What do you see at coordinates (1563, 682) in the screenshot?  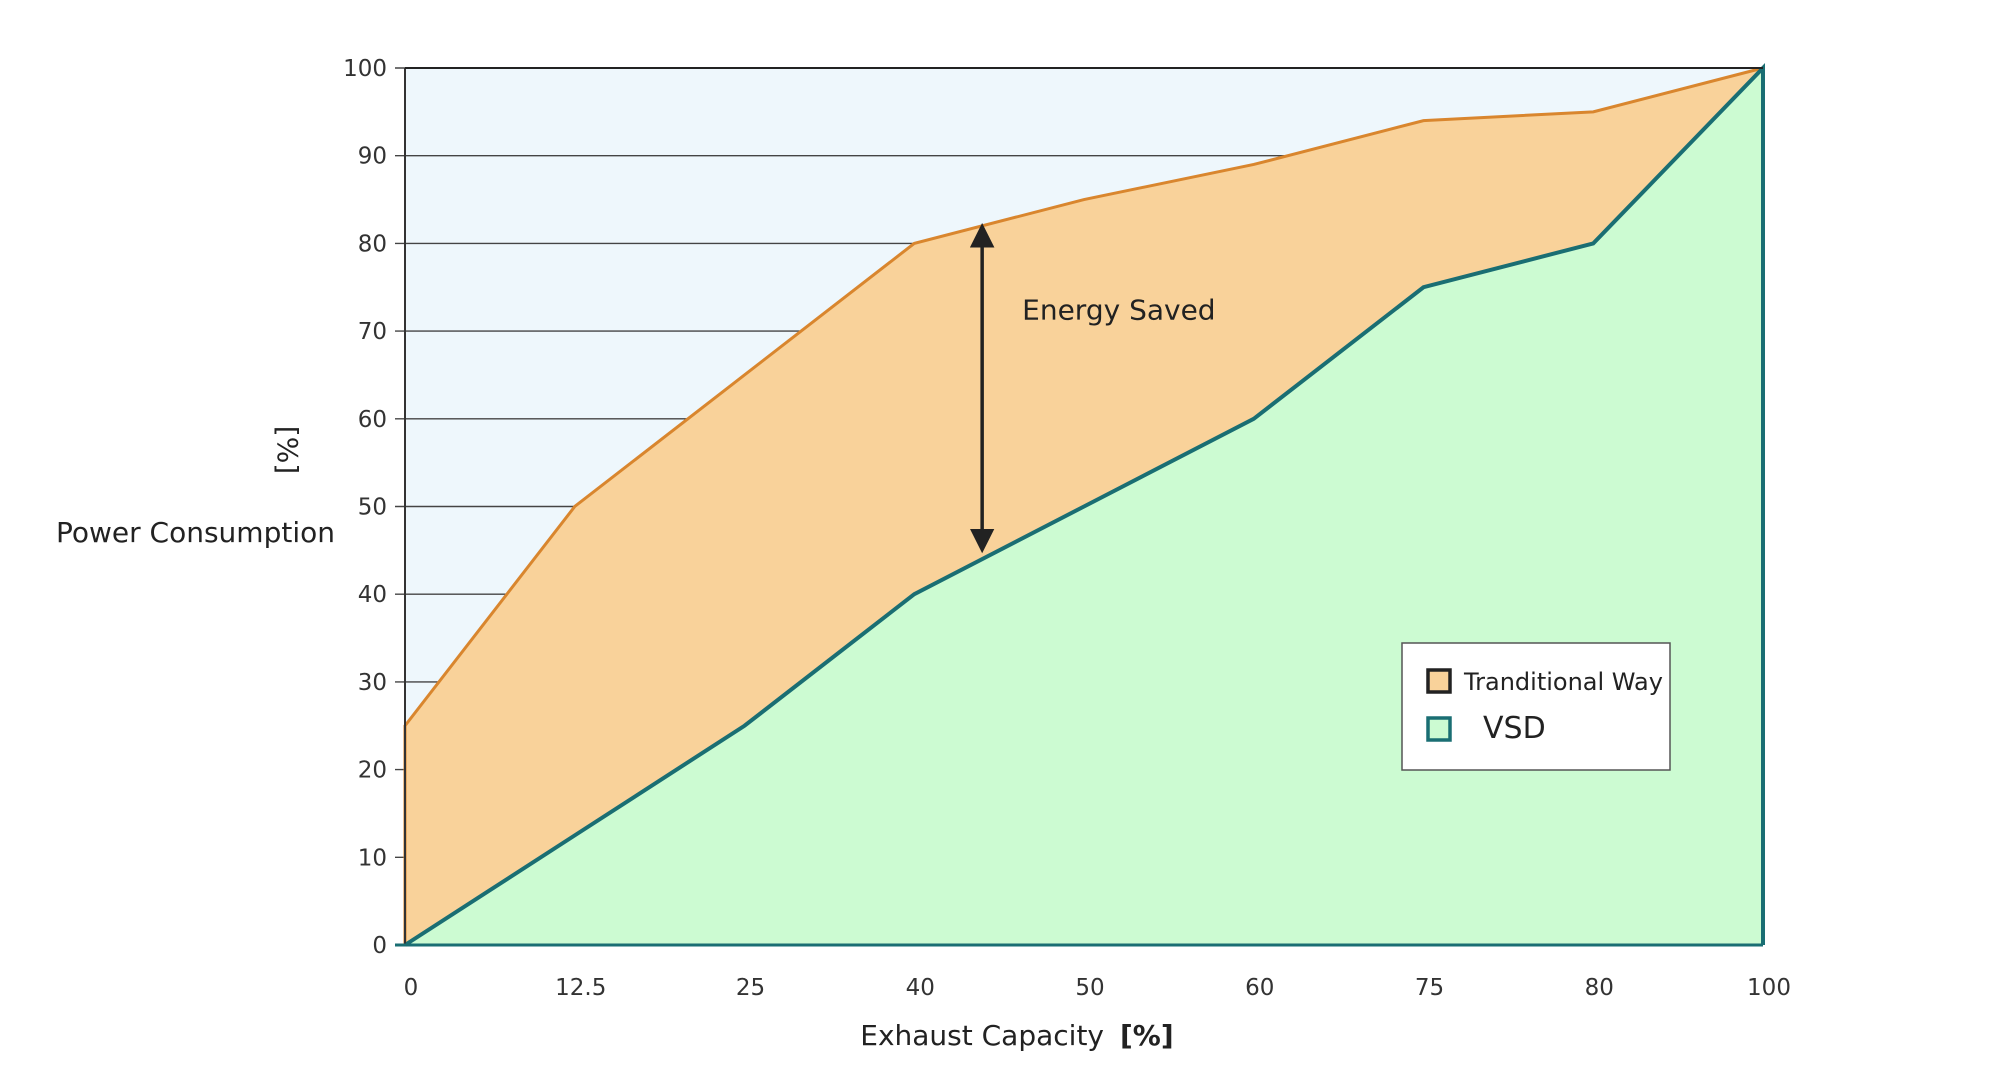 I see `legend-label-traditional-way: Tranditional Way` at bounding box center [1563, 682].